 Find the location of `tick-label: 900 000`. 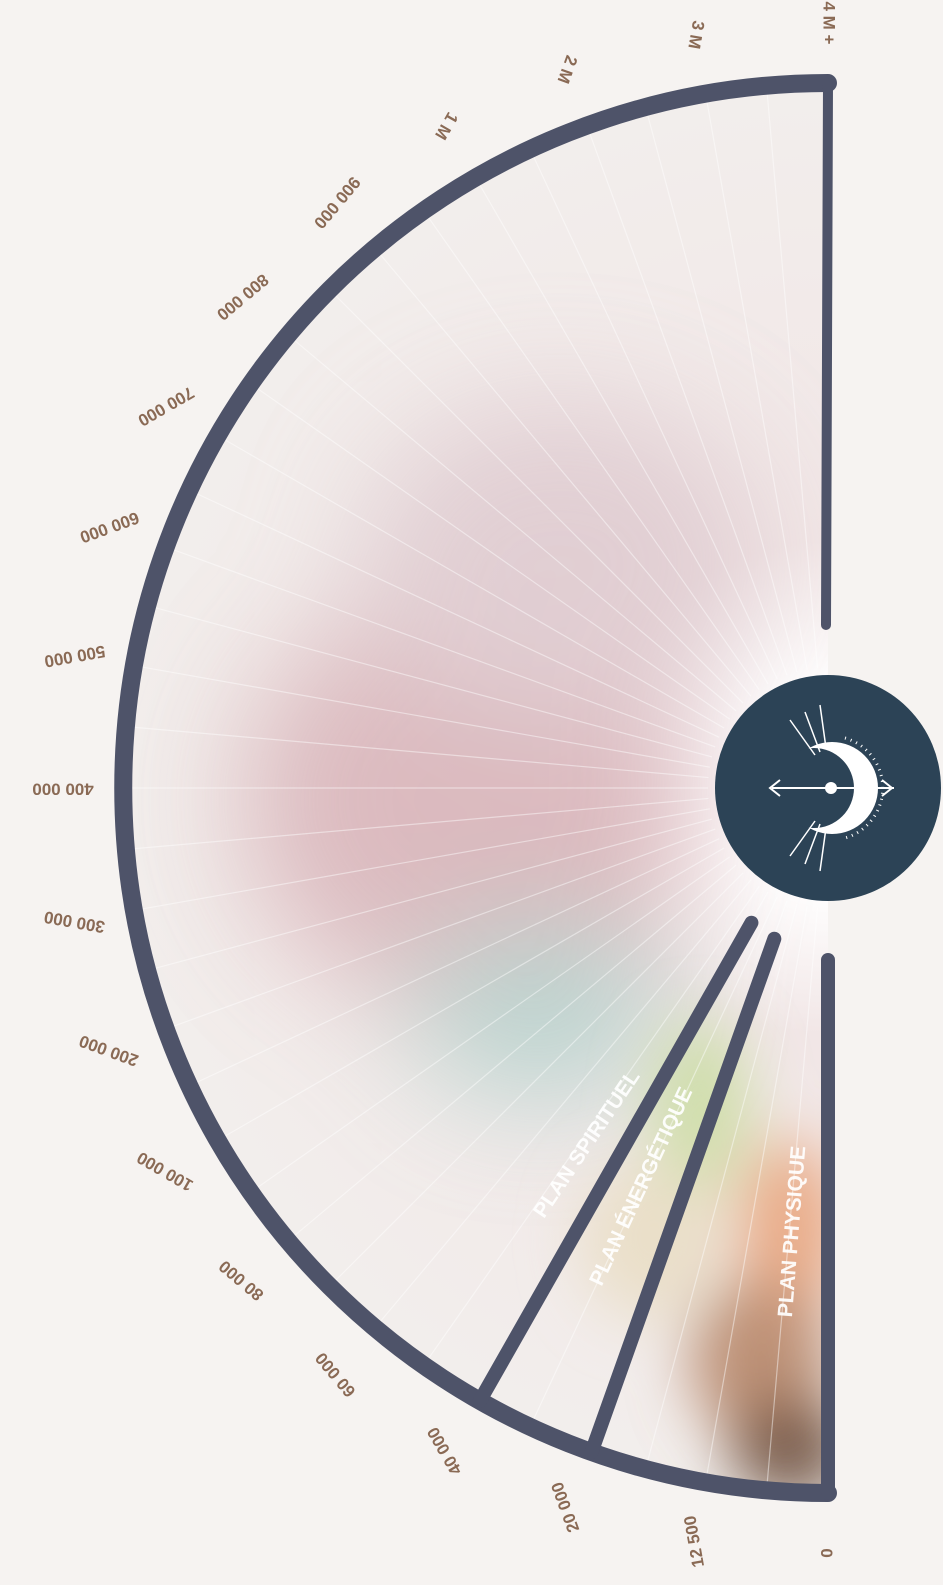

tick-label: 900 000 is located at coordinates (337, 202).